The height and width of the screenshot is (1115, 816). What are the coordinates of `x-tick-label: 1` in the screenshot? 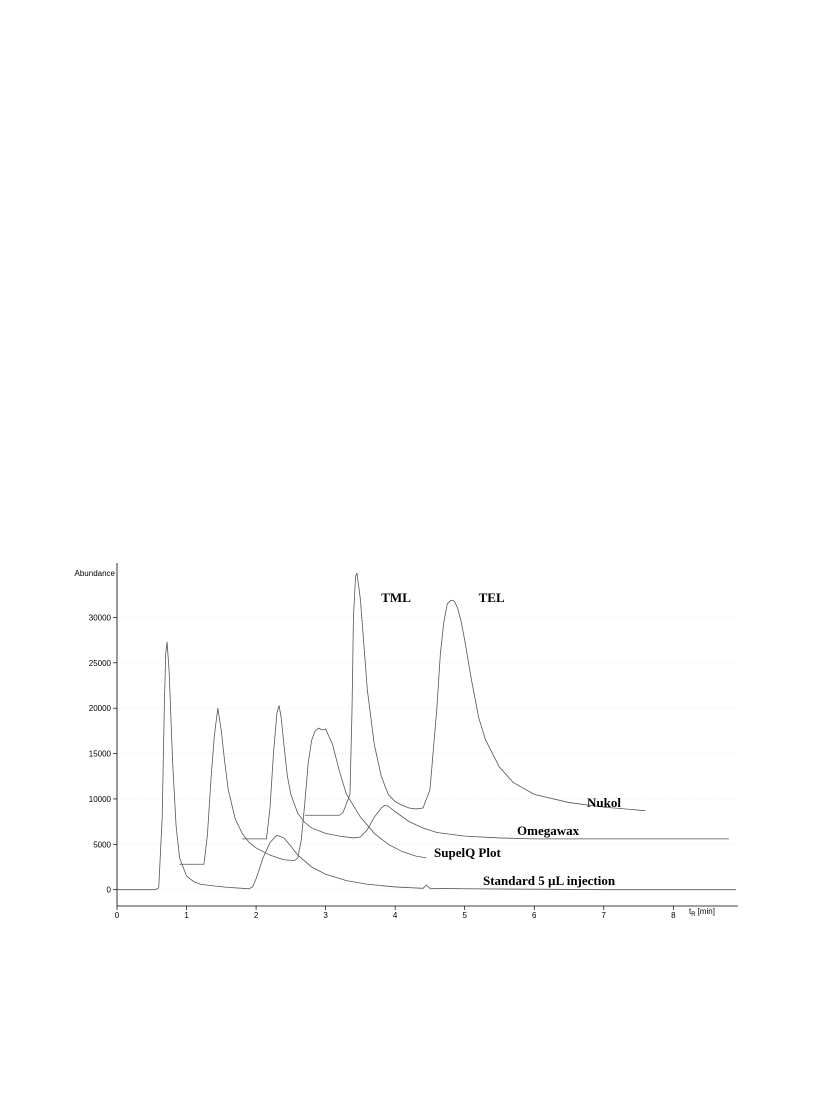 It's located at (186, 915).